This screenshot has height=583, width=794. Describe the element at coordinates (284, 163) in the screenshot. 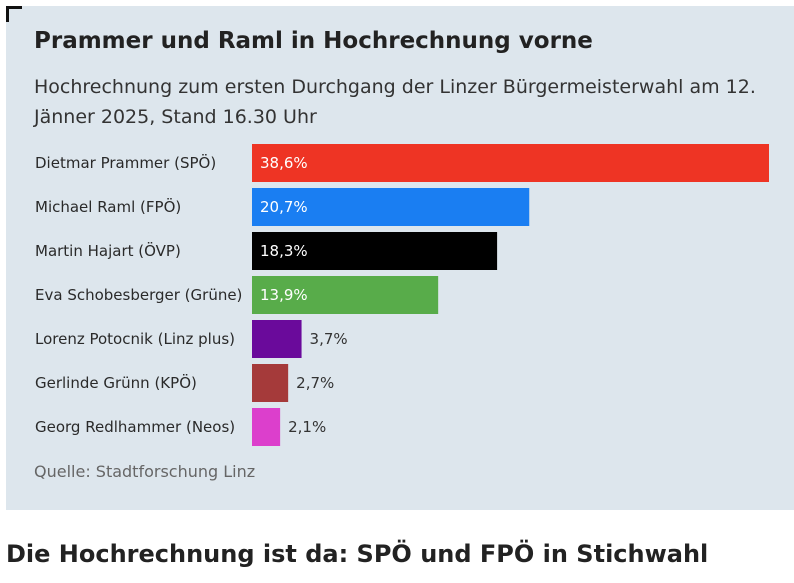

I see `value-label: 38,6%` at that location.